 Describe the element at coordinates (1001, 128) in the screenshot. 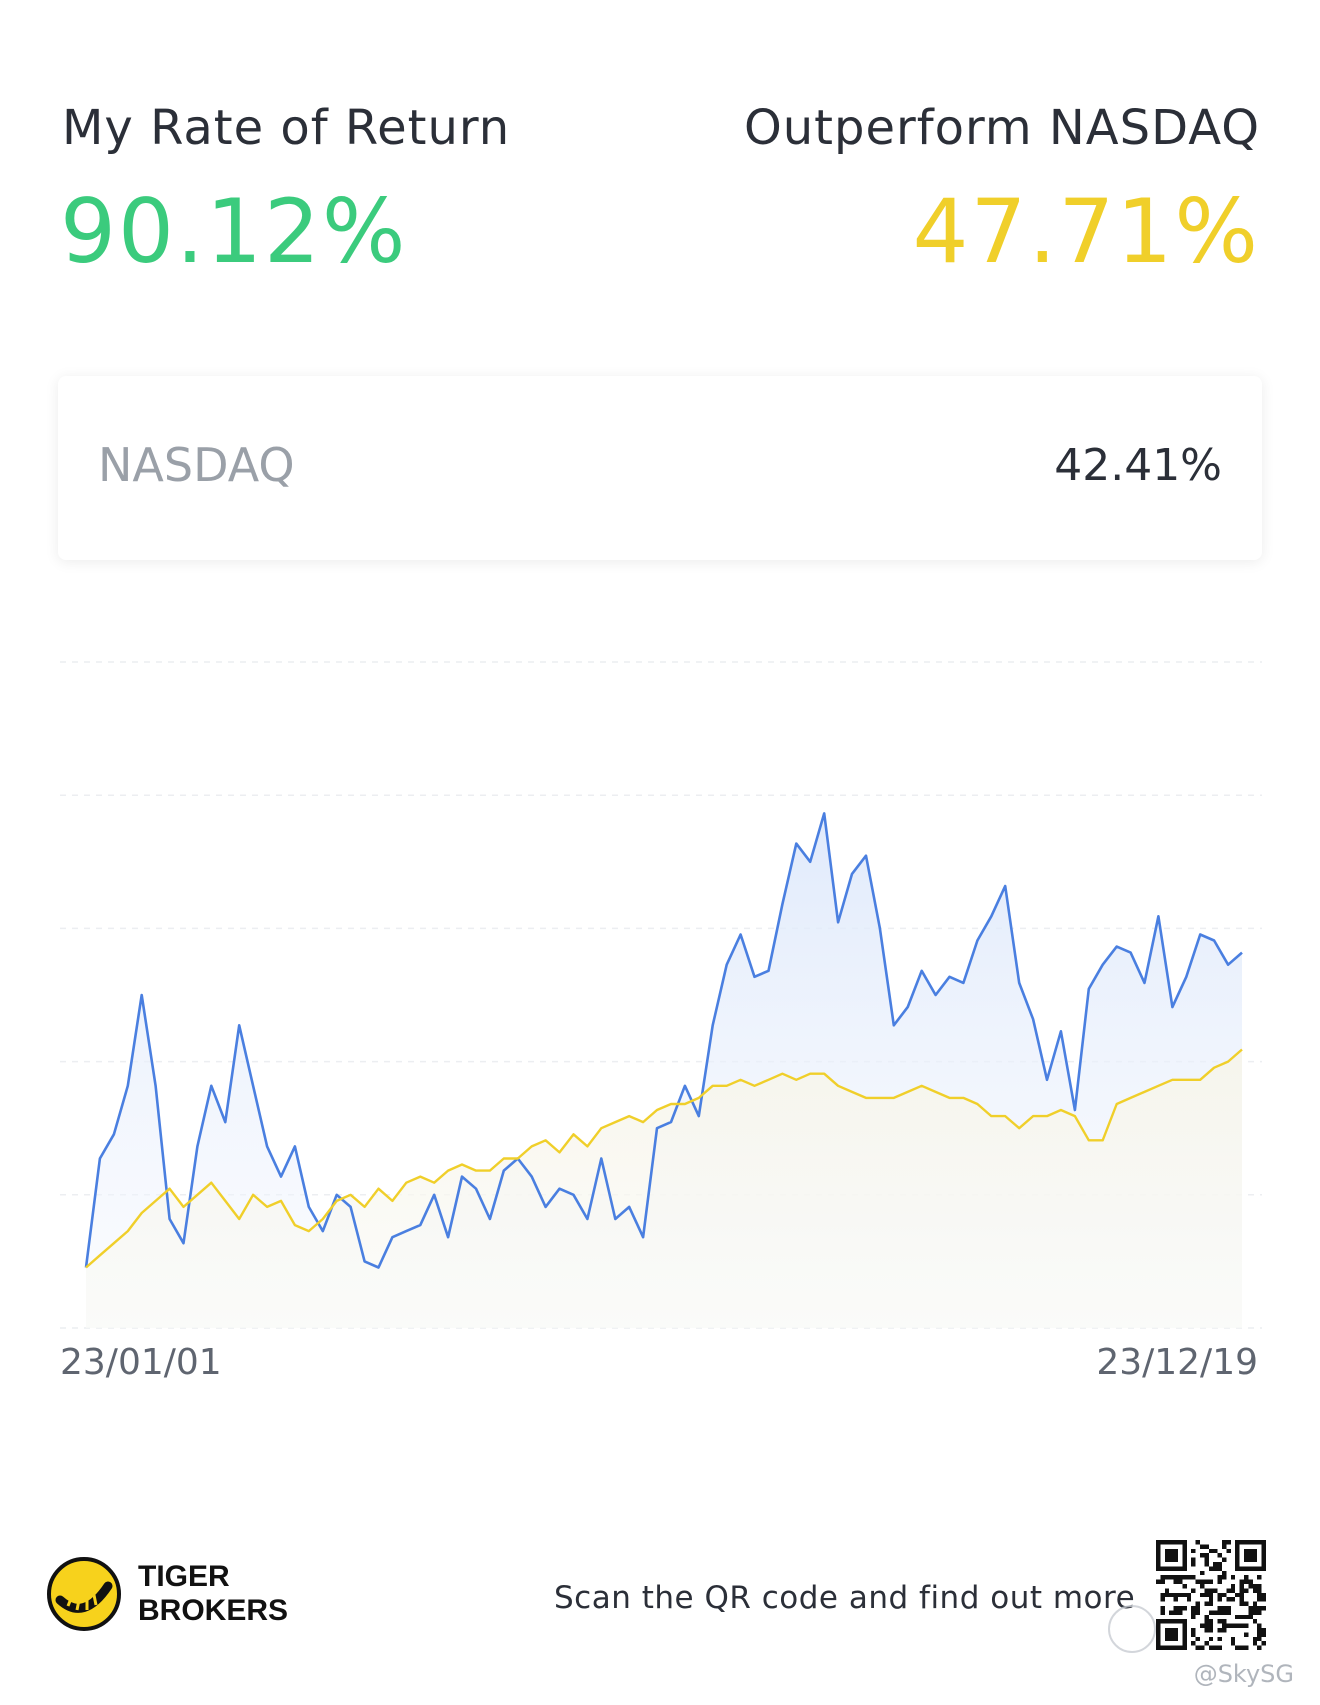

I see `outperform-label: Outperform NASDAQ` at that location.